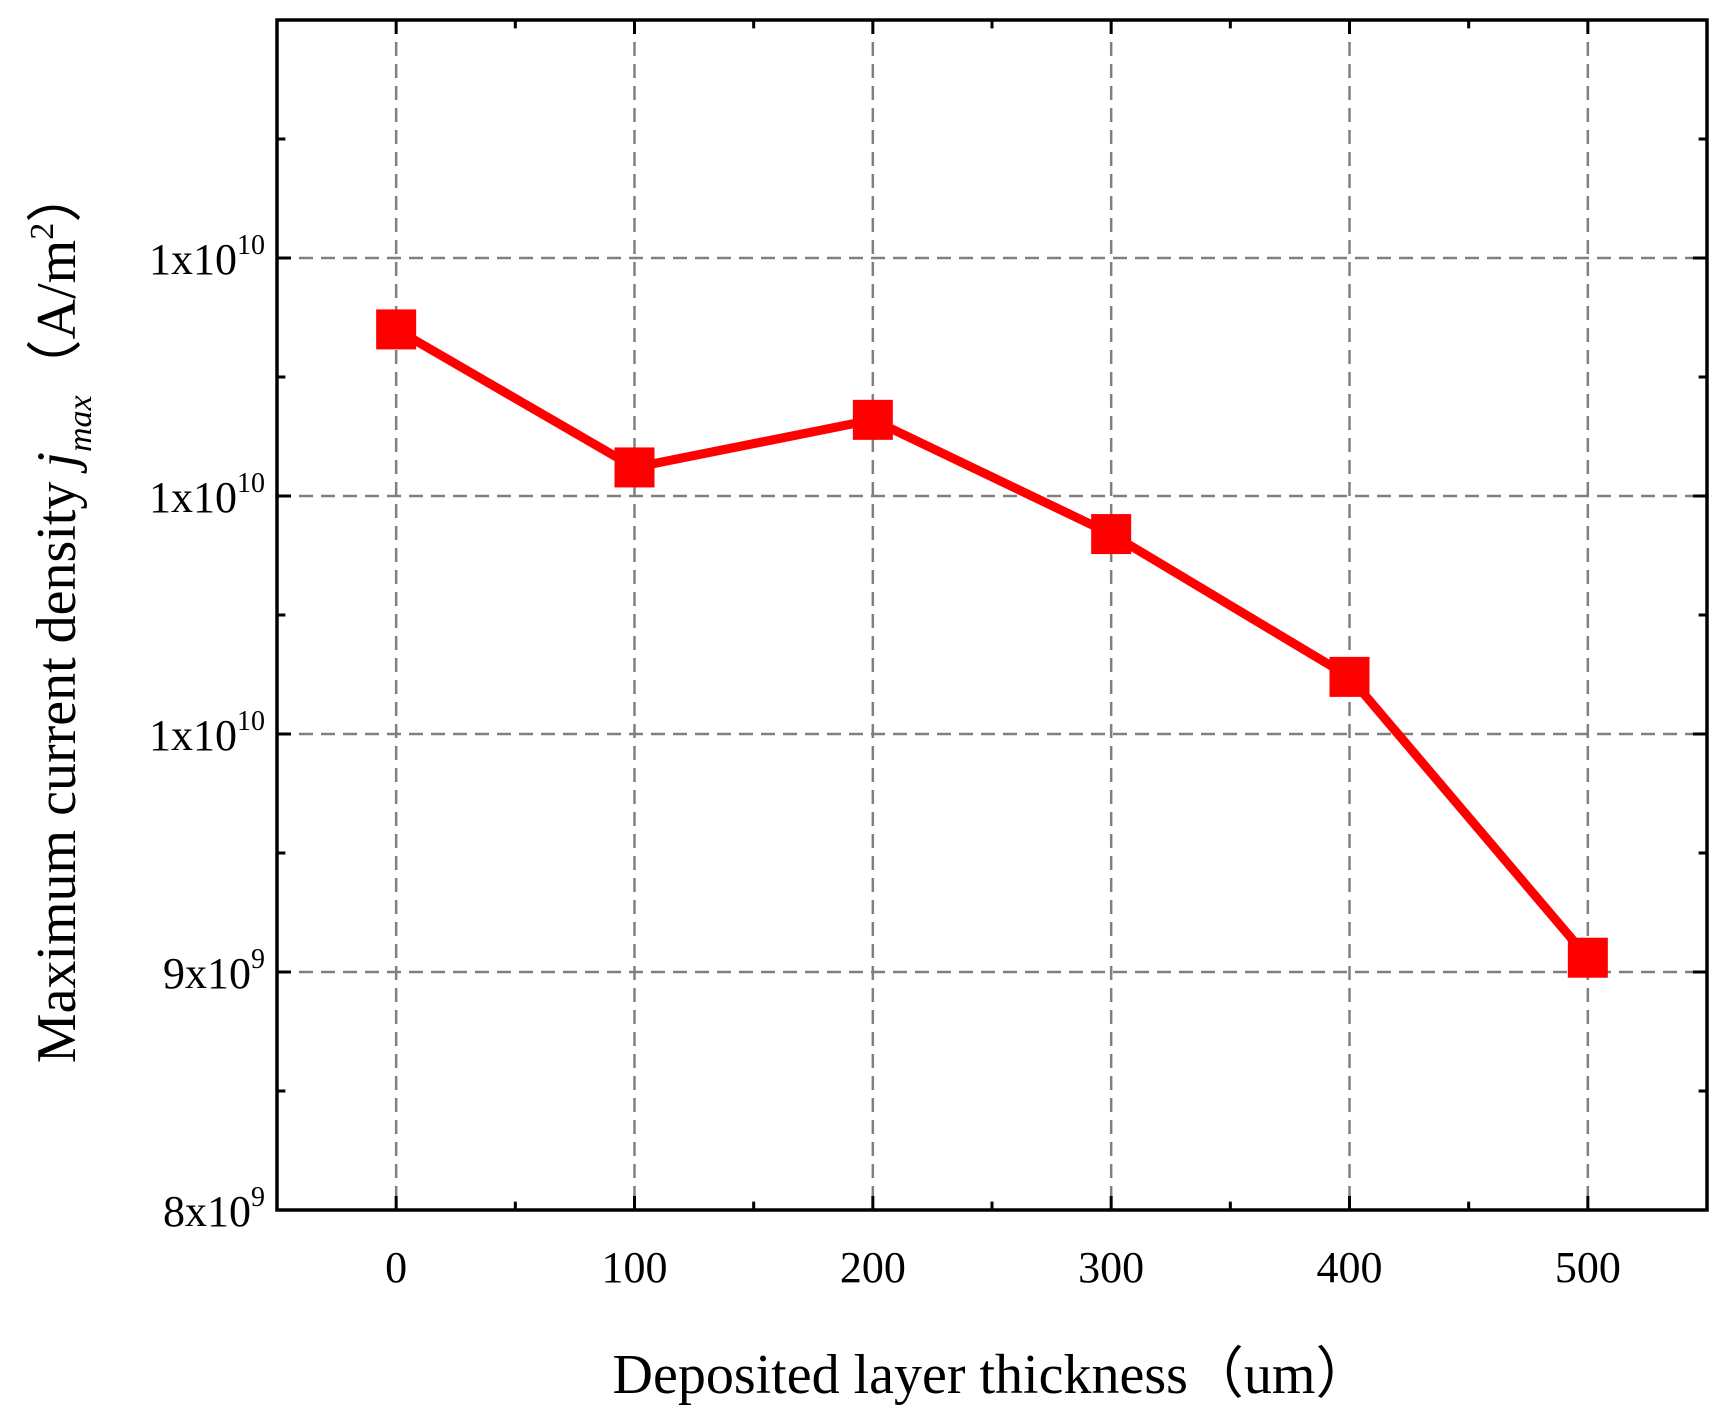 The width and height of the screenshot is (1735, 1423). Describe the element at coordinates (57, 463) in the screenshot. I see `y-axis-title-symbol: j` at that location.